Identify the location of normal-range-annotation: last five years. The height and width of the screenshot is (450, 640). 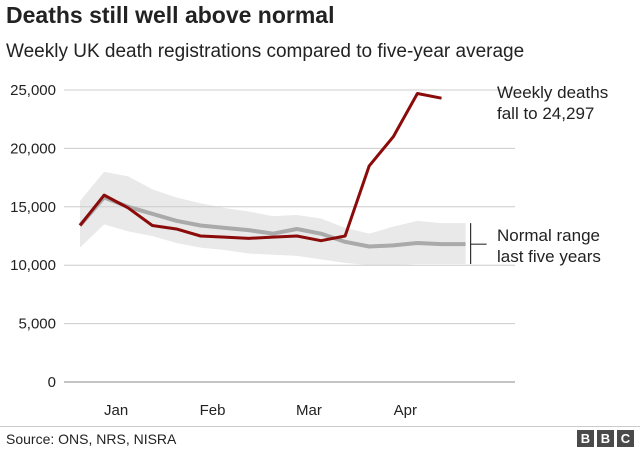
(549, 256).